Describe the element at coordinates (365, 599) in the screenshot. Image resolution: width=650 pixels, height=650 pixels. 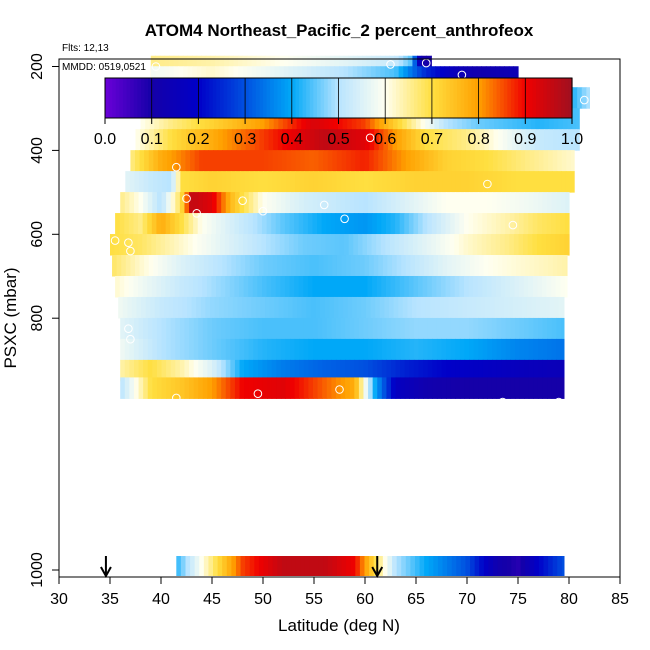
I see `x-tick-label: 60` at that location.